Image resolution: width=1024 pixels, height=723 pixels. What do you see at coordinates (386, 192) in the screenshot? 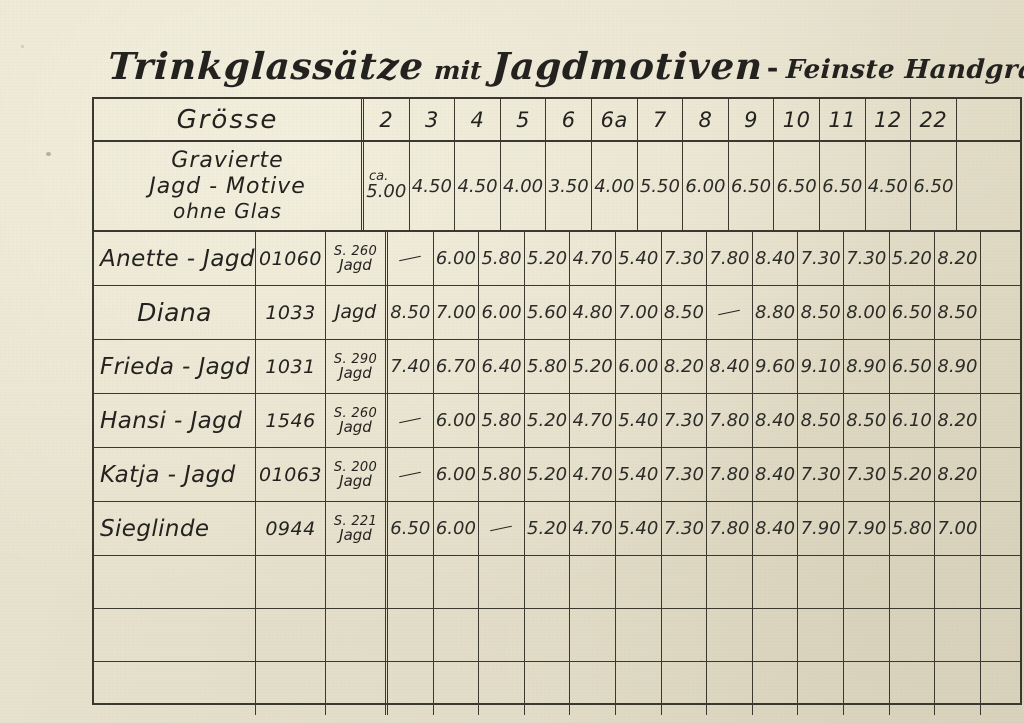
I see `engraving-price-value: 5.00` at bounding box center [386, 192].